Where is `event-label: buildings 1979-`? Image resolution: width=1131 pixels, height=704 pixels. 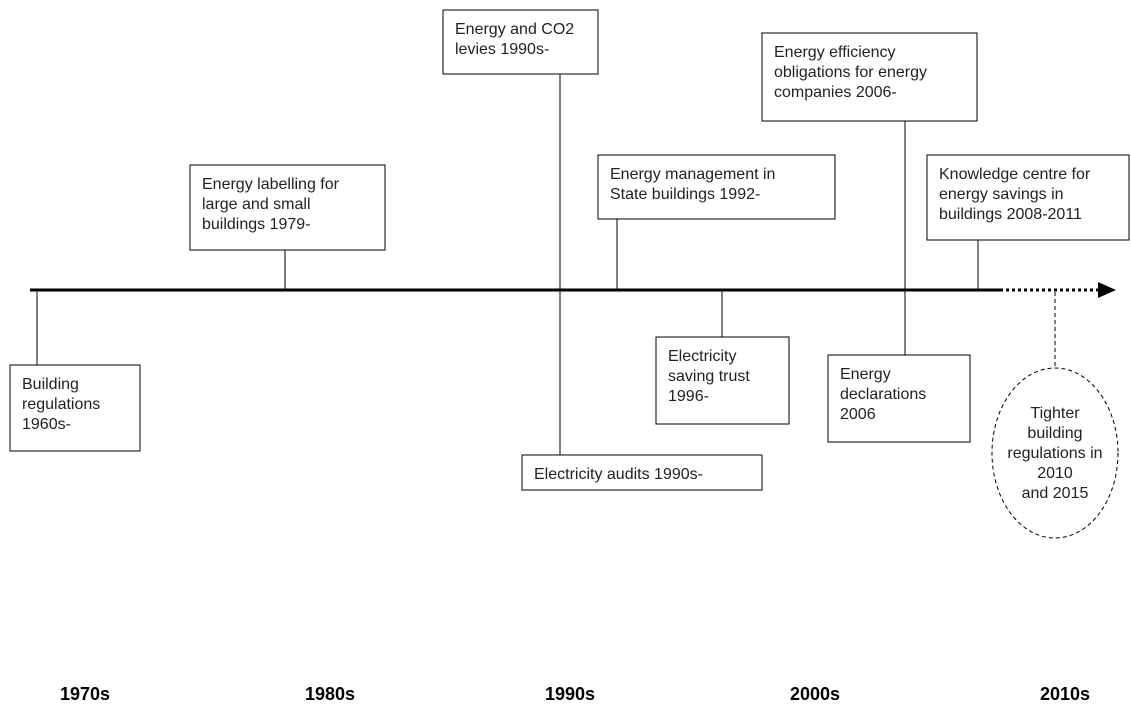 event-label: buildings 1979- is located at coordinates (256, 224).